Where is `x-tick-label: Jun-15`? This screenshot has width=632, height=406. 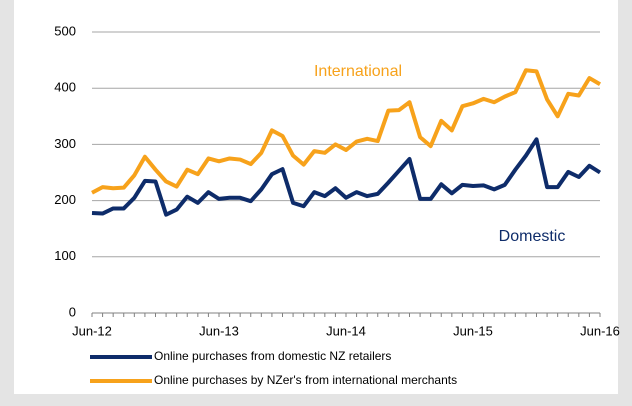 x-tick-label: Jun-15 is located at coordinates (473, 330).